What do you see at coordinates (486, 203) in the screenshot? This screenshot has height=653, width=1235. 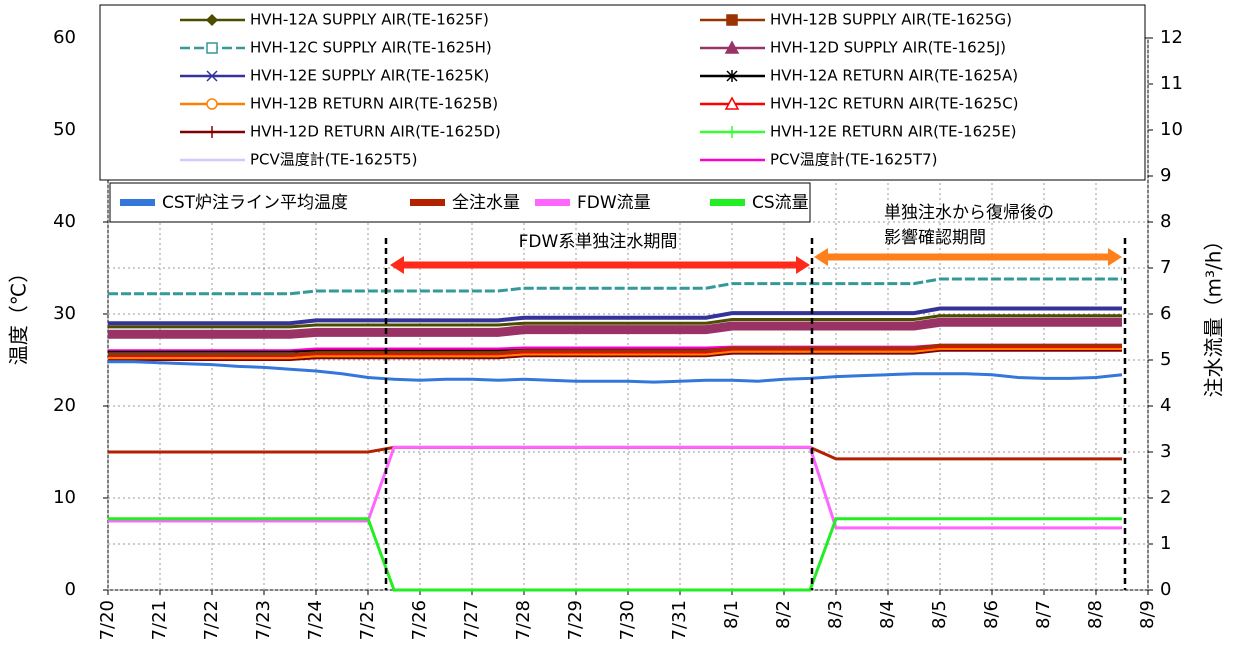 I see `legend-label: 全注水量` at bounding box center [486, 203].